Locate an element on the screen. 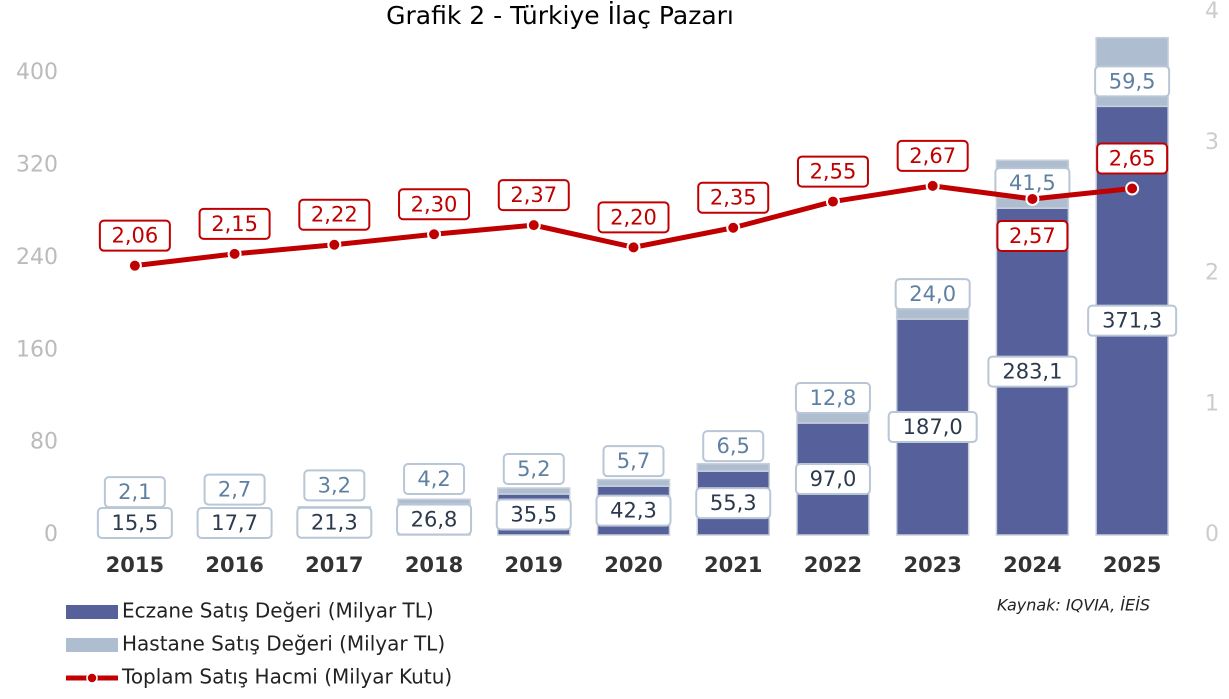 The width and height of the screenshot is (1229, 699). y2-tick-label: 2 is located at coordinates (1212, 273).